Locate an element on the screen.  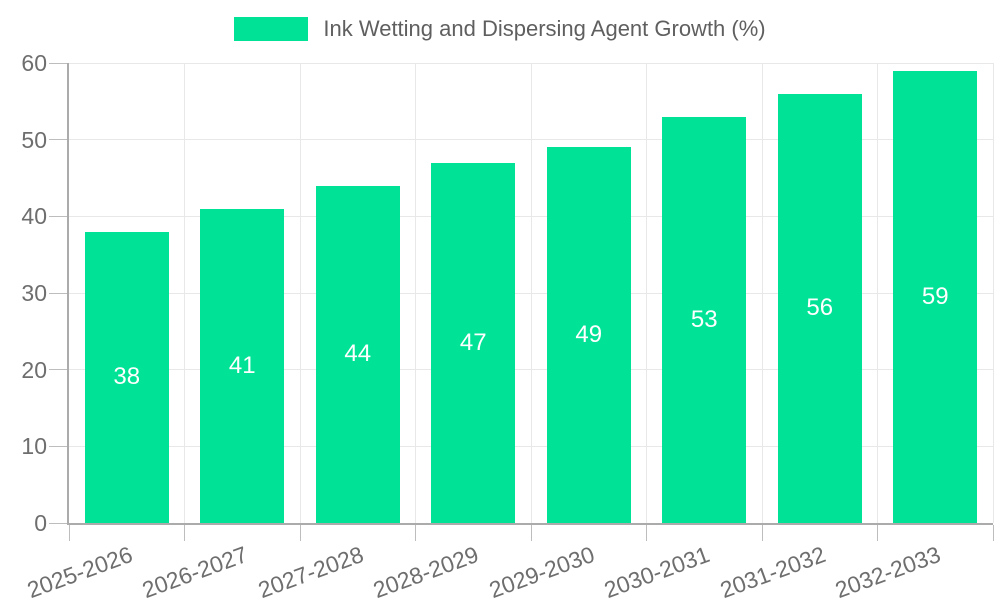
bar: 47 is located at coordinates (473, 342).